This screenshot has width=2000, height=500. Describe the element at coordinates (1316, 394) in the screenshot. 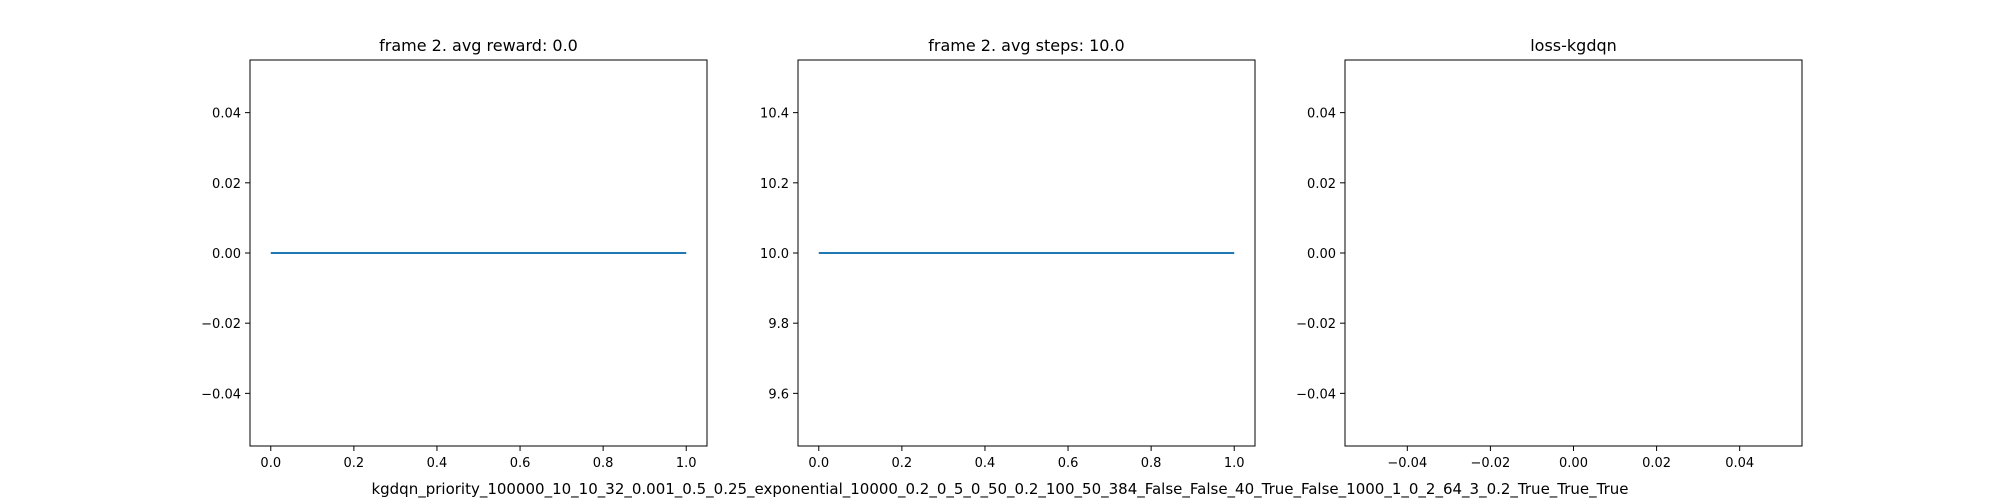

I see `loss-y-tick-label: −0.04` at that location.